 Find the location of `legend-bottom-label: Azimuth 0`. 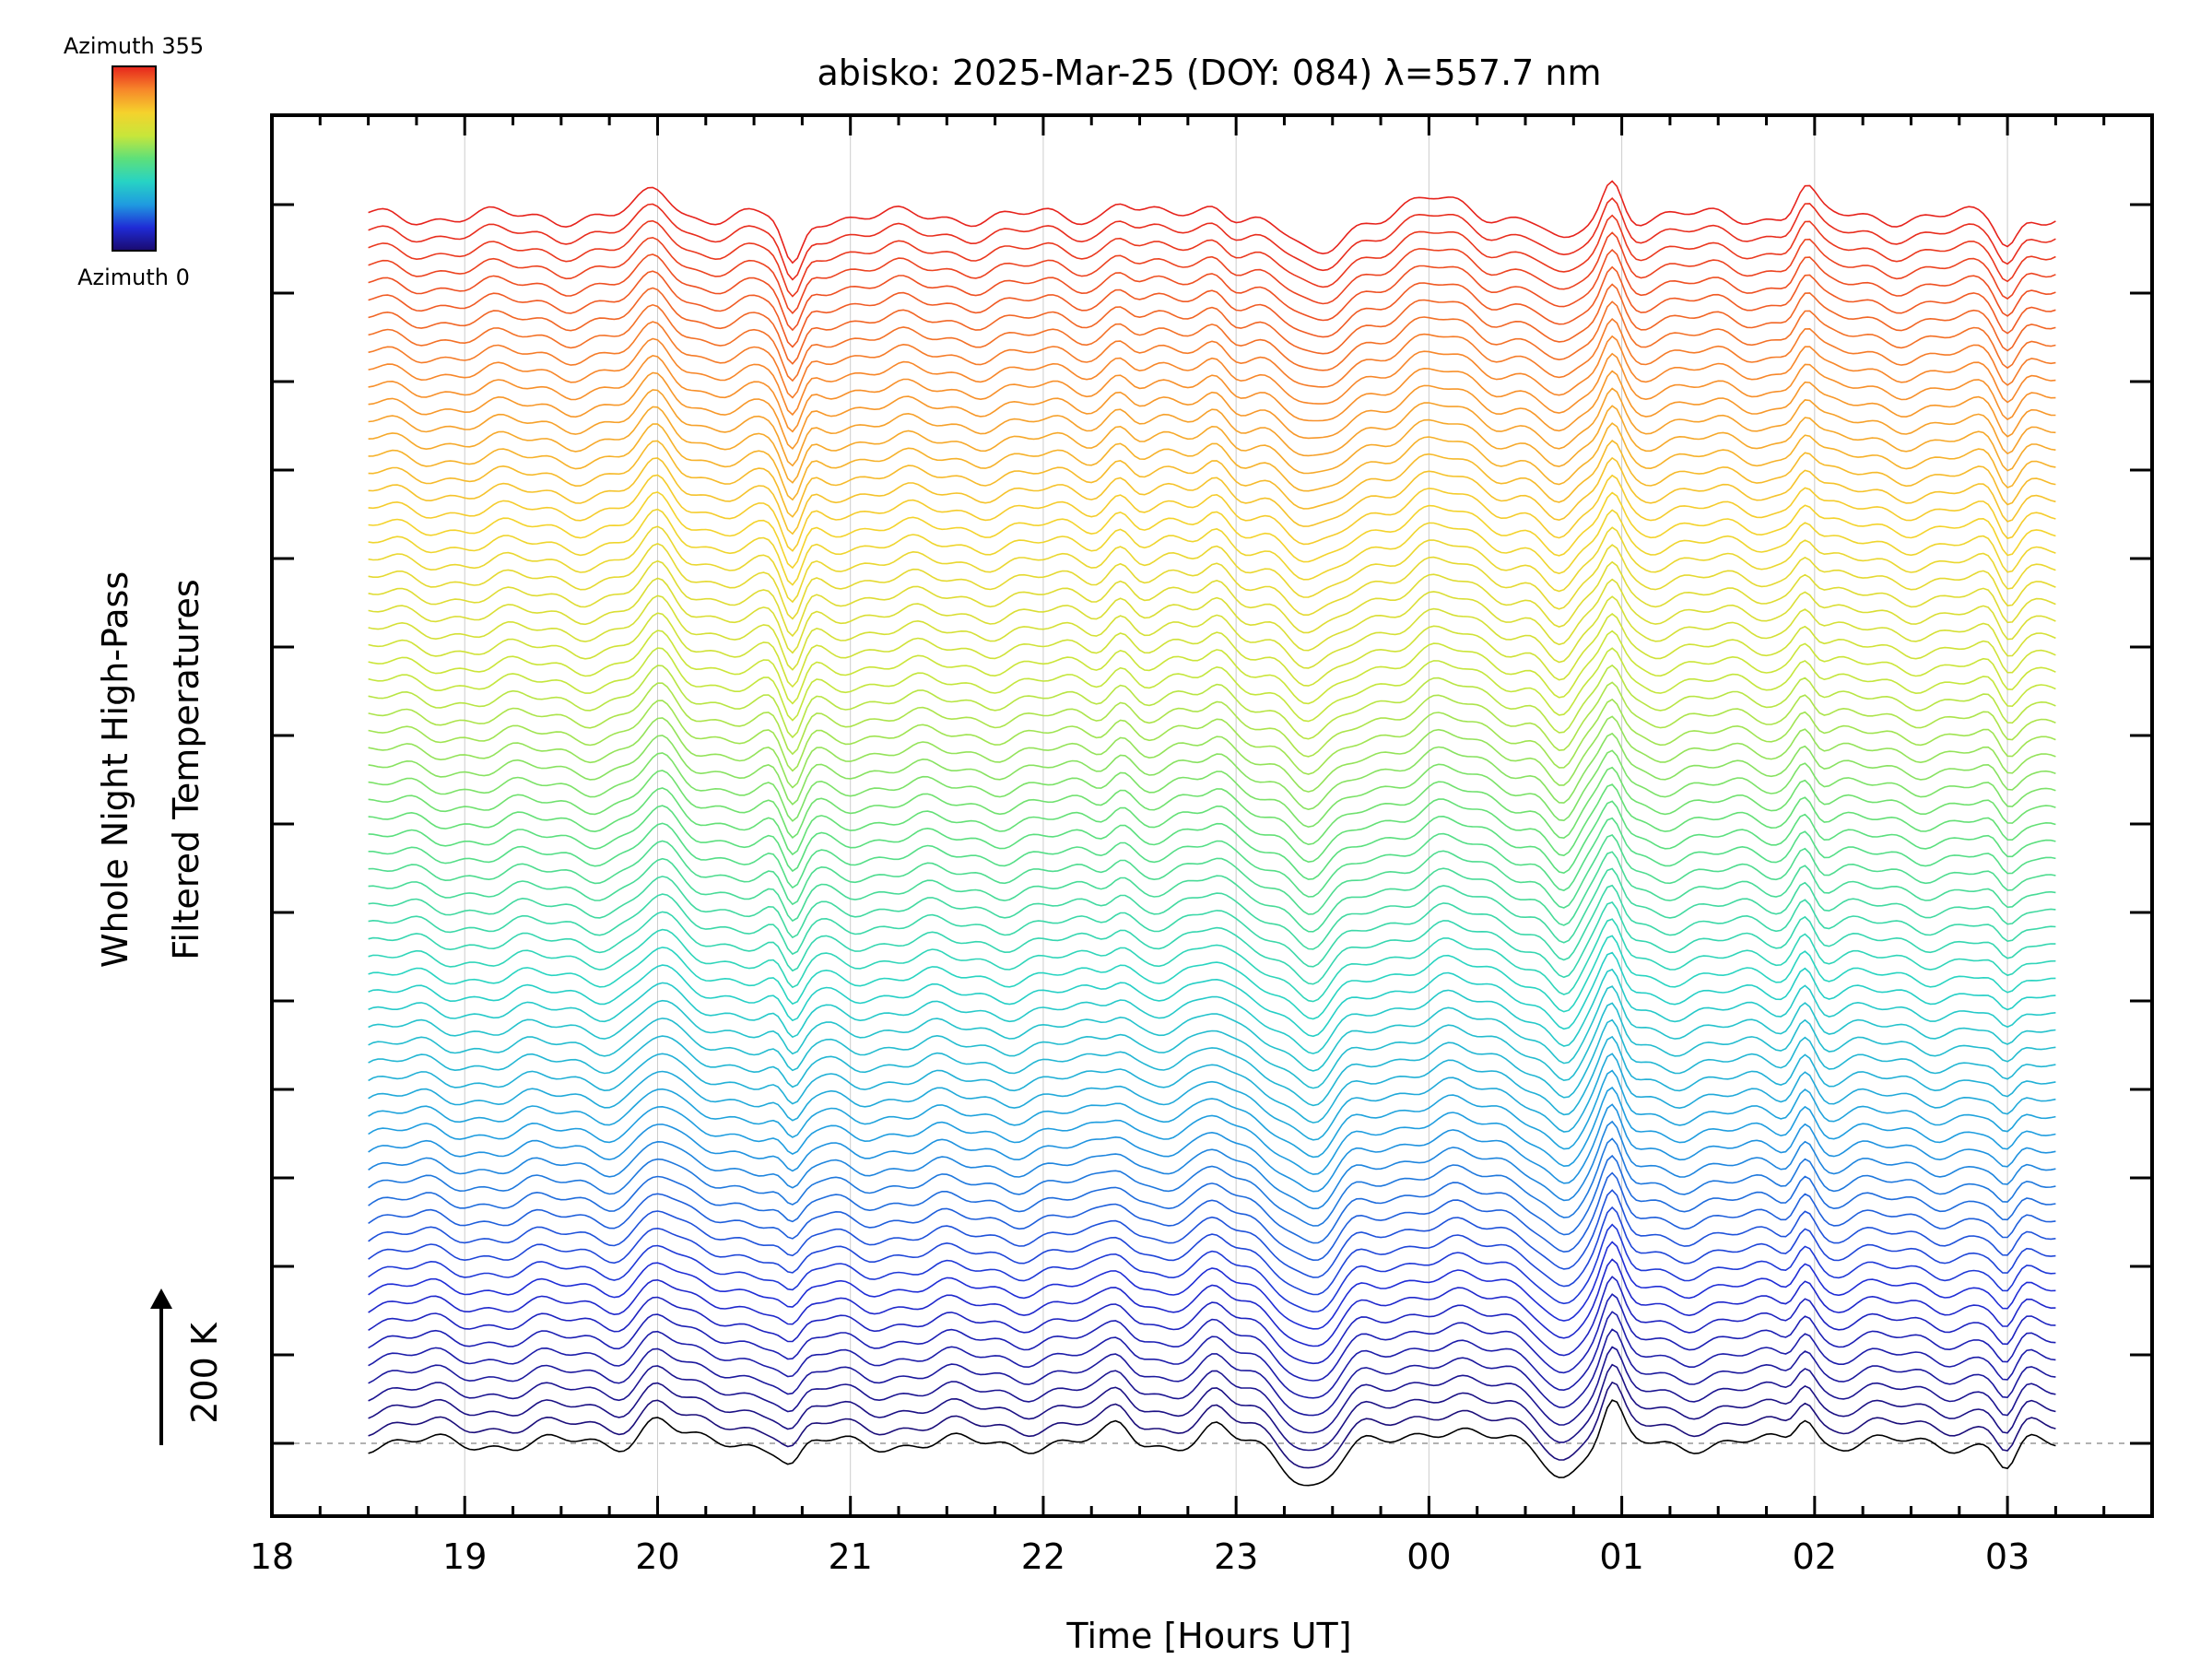

legend-bottom-label: Azimuth 0 is located at coordinates (133, 277).